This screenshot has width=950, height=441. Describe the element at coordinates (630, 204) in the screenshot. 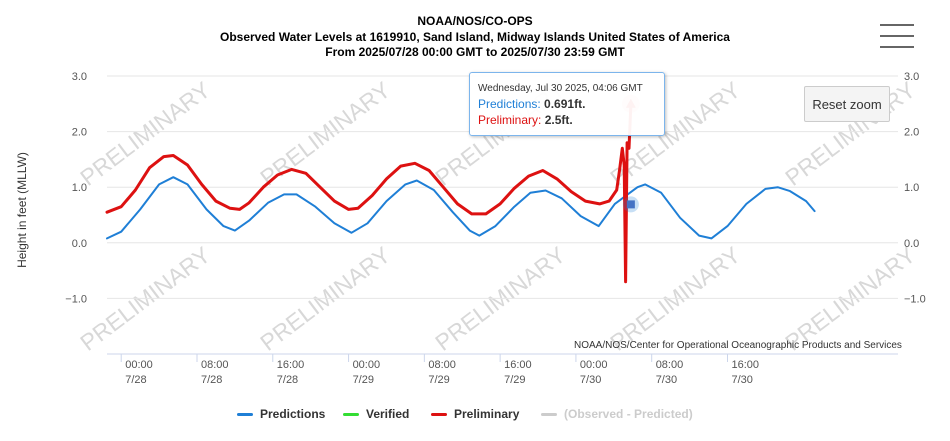

I see `hover-marker-predictions` at that location.